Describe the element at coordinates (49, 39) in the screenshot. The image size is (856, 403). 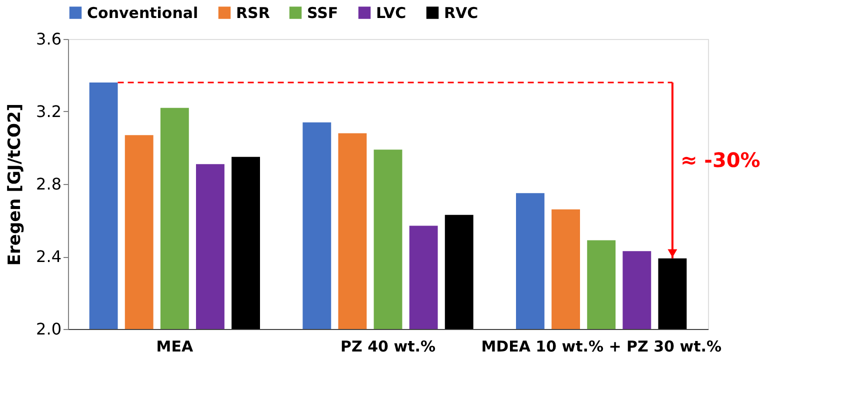
I see `y-tick-label: 3.6` at that location.